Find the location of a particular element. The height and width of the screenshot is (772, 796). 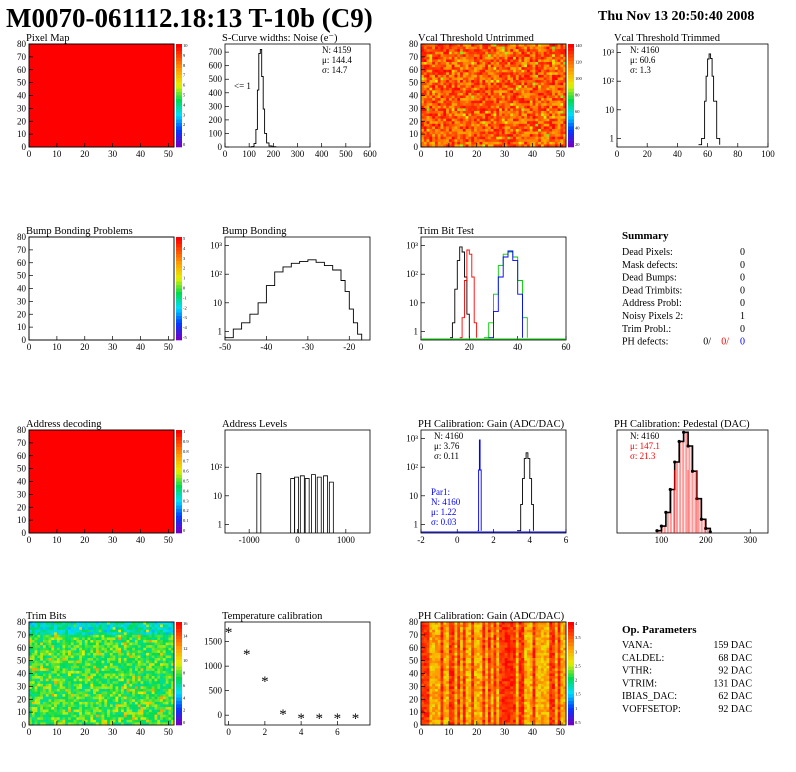

color-bar-label: -4 is located at coordinates (185, 327).